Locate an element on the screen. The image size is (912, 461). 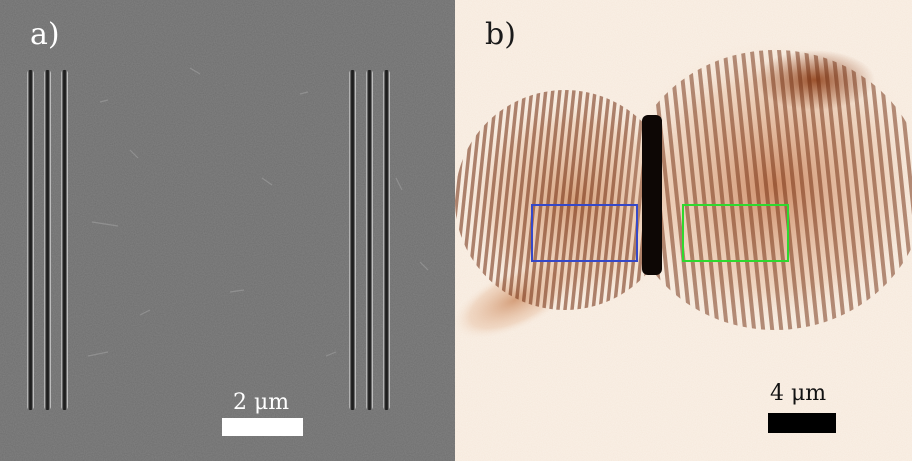
panel-a-label: a) is located at coordinates (45, 34).